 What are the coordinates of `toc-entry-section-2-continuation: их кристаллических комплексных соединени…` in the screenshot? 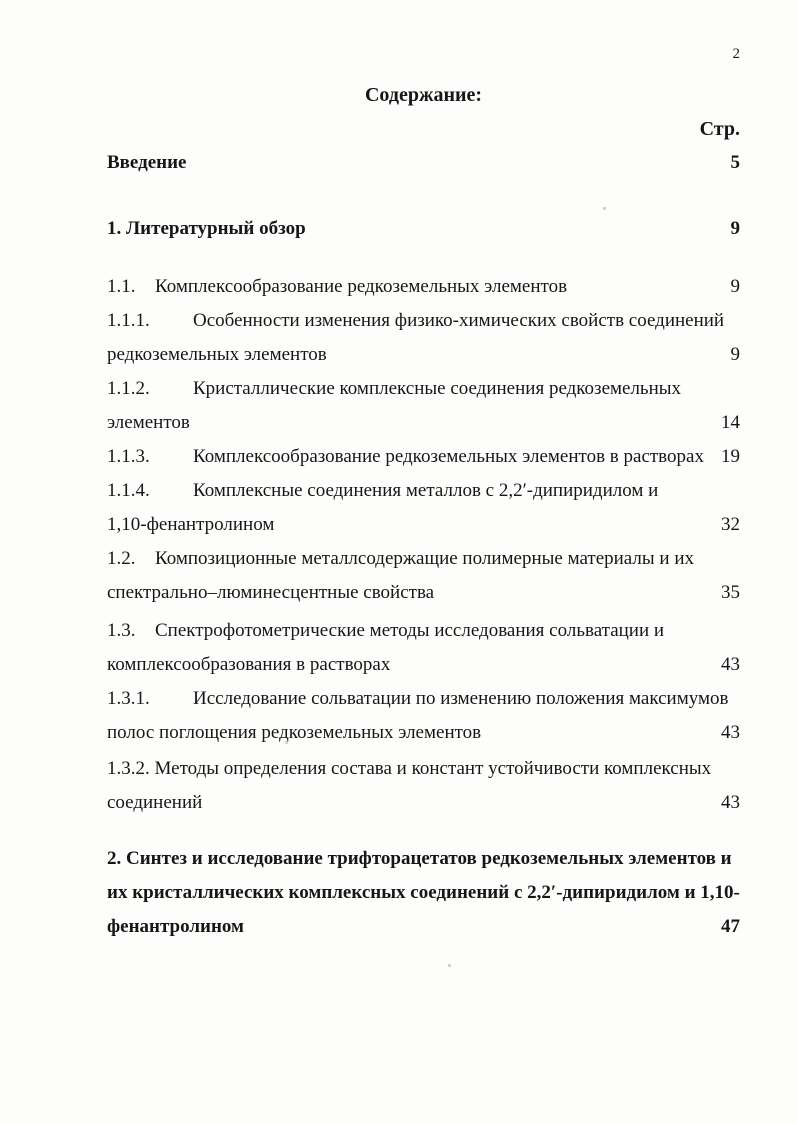 It's located at (423, 893).